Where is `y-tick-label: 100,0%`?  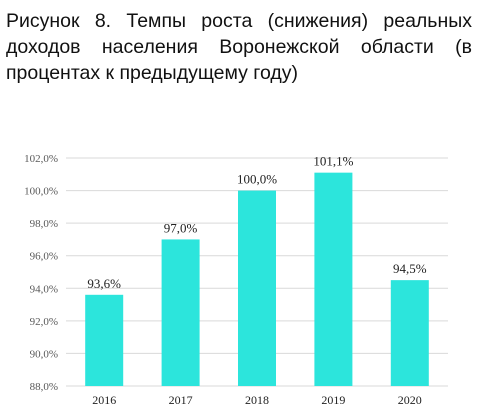
y-tick-label: 100,0% is located at coordinates (41, 192).